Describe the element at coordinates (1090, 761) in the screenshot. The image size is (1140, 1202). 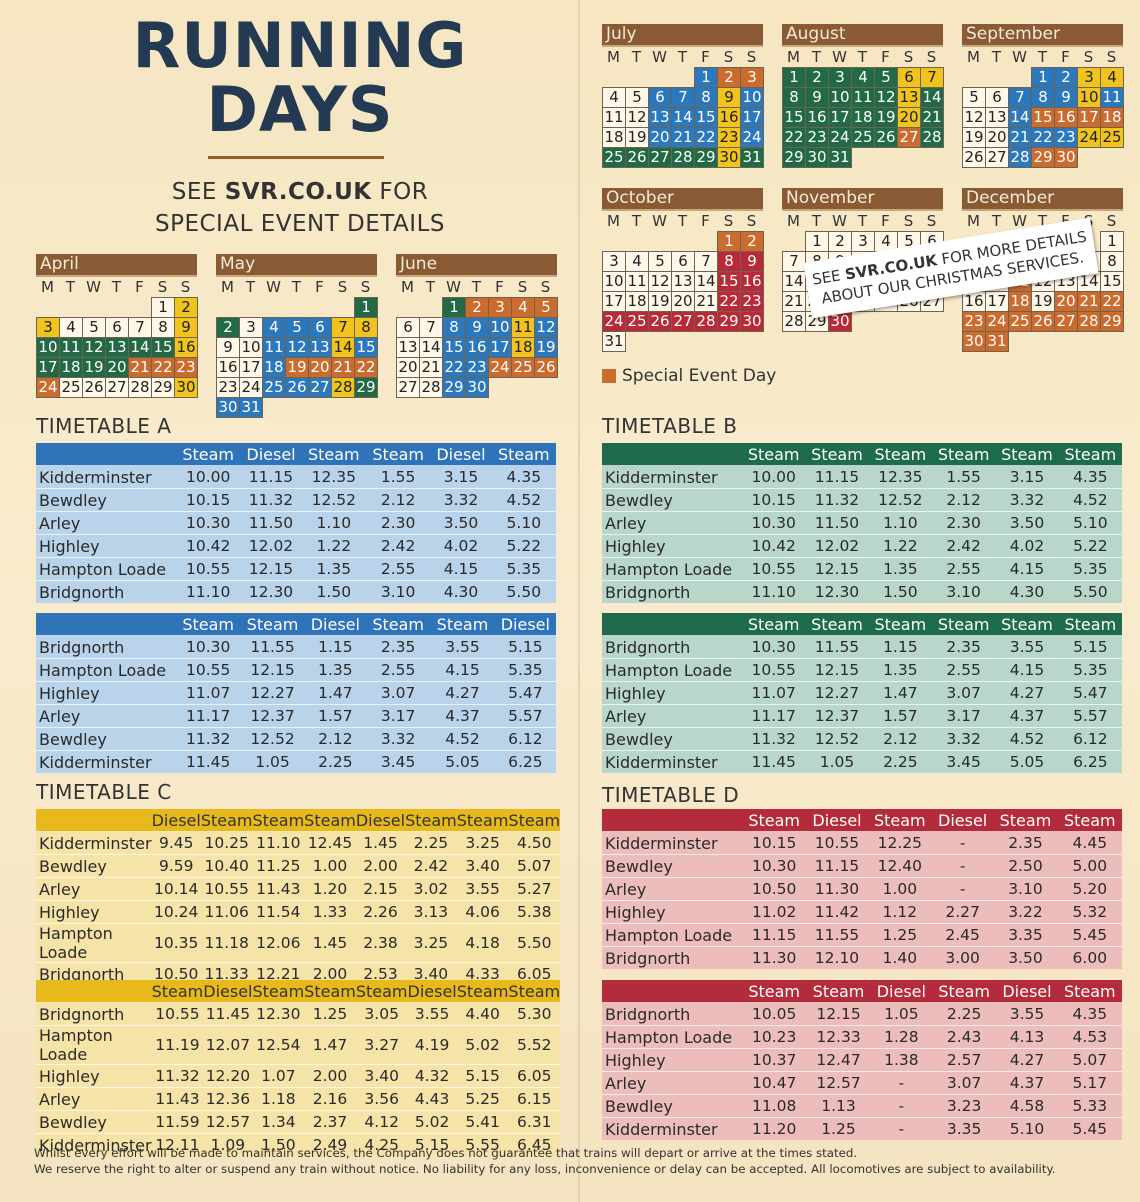
I see `departure-time: 6.25` at that location.